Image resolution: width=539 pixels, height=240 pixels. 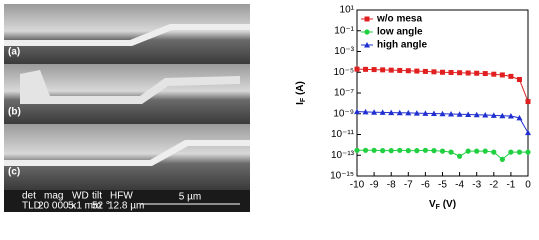 I want to click on y-tick-label: 10⁻¹, so click(x=344, y=30).